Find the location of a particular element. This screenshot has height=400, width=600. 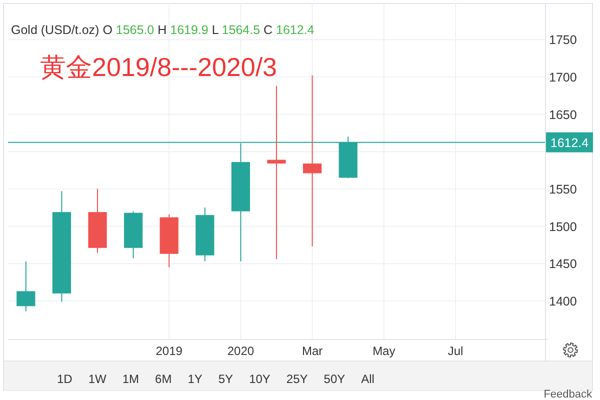

range-label: 6M is located at coordinates (163, 379).